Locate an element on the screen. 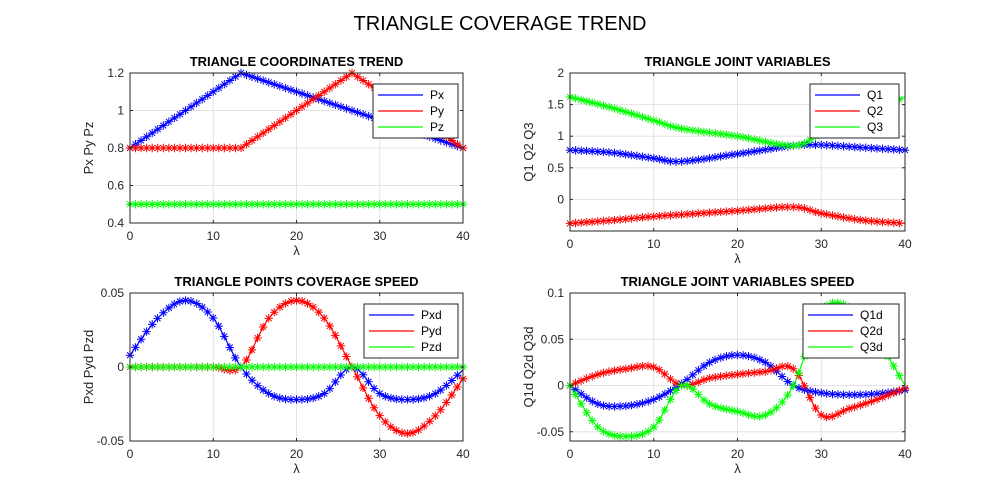  x-tick-label: 10 is located at coordinates (214, 454).